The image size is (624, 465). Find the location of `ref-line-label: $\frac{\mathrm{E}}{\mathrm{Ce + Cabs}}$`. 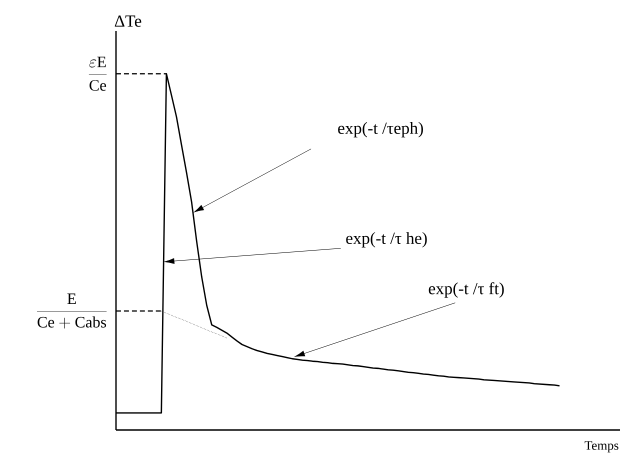

ref-line-label: $\frac{\mathrm{E}}{\mathrm{Ce + Cabs}}$ is located at coordinates (71, 311).